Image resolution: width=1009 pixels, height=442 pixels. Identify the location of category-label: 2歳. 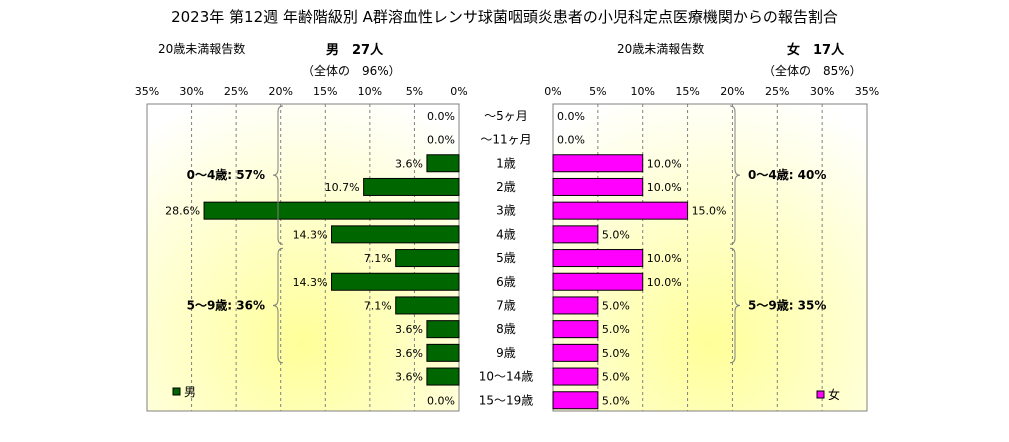
(506, 187).